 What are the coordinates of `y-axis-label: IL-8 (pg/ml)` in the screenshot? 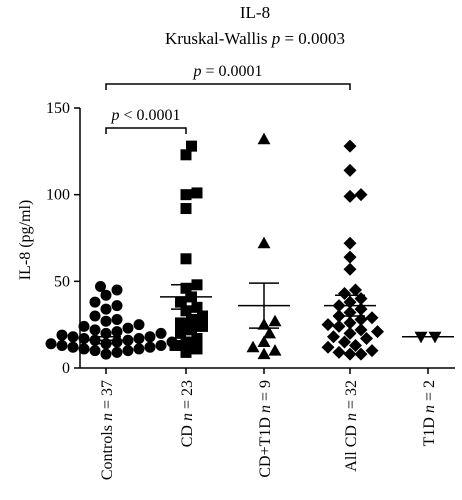 It's located at (25, 240).